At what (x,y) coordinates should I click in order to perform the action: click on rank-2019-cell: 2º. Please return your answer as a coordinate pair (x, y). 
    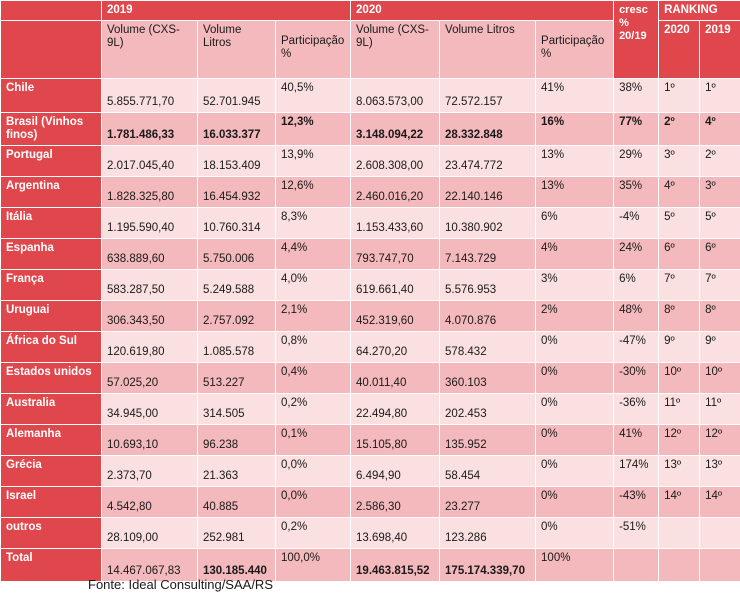
    Looking at the image, I should click on (719, 161).